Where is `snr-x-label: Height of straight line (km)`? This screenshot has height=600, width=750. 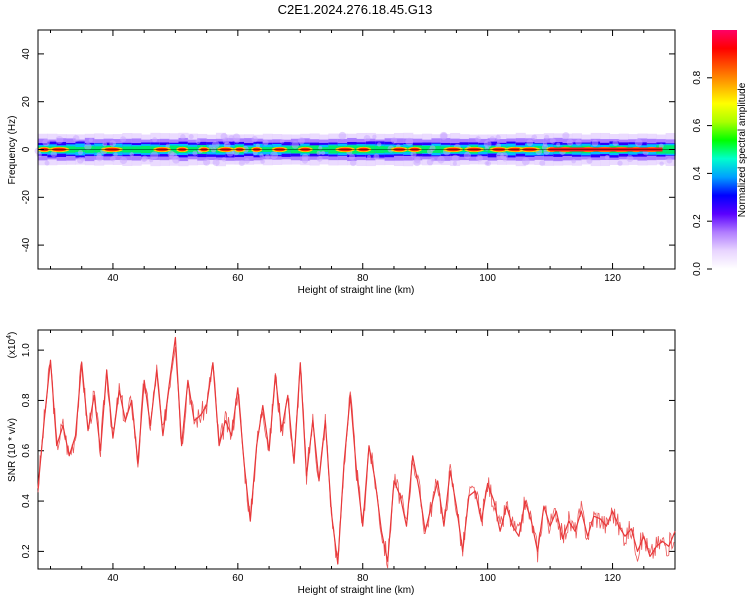
snr-x-label: Height of straight line (km) is located at coordinates (356, 590).